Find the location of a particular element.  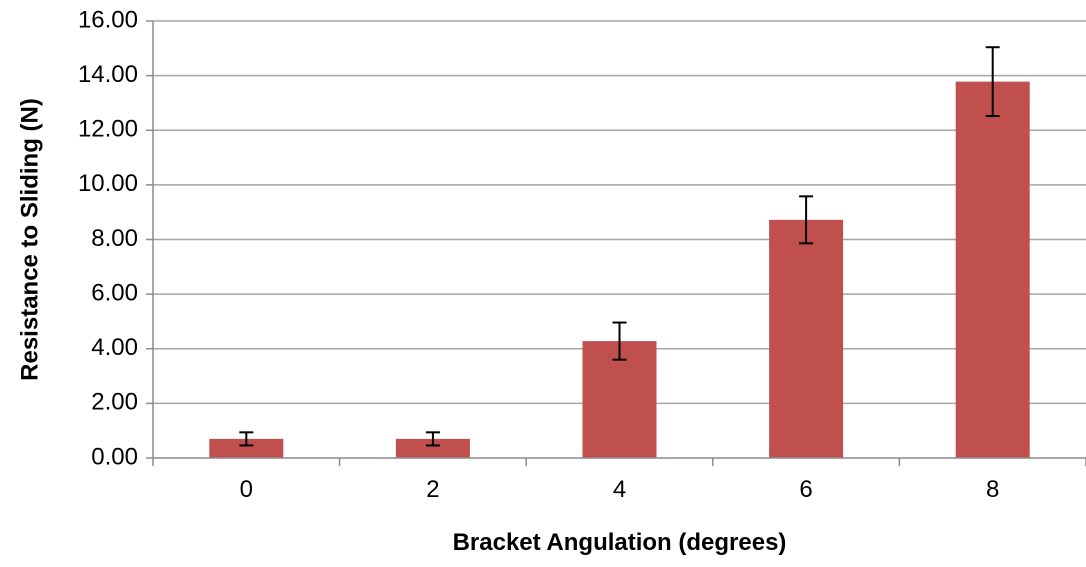

y-tick-label-8: 16.00 is located at coordinates (108, 19).